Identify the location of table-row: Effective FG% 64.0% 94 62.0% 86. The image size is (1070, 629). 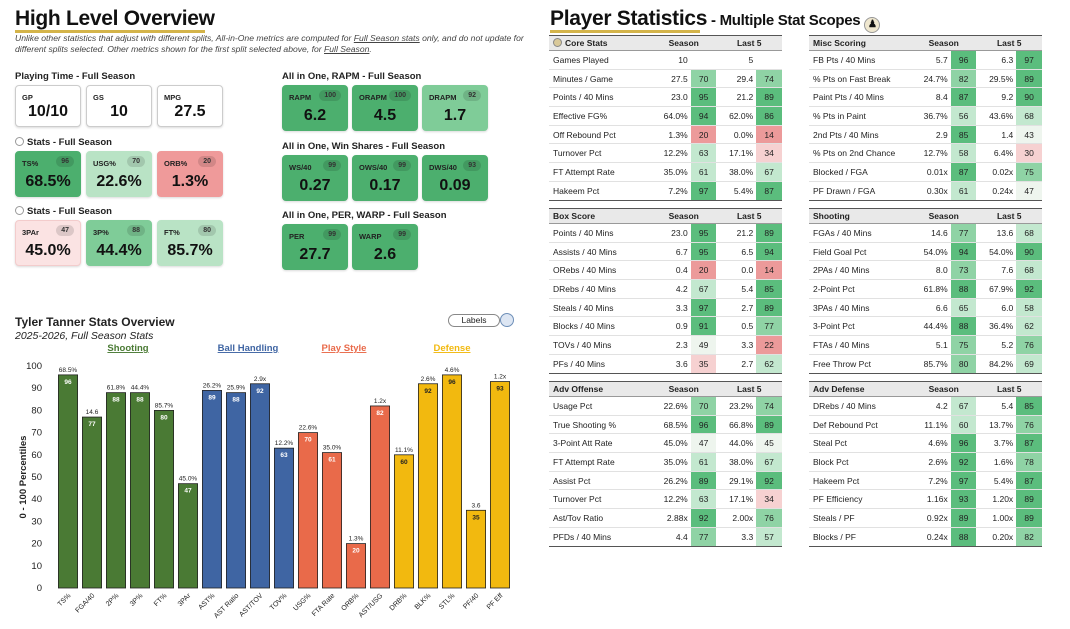
(665, 116).